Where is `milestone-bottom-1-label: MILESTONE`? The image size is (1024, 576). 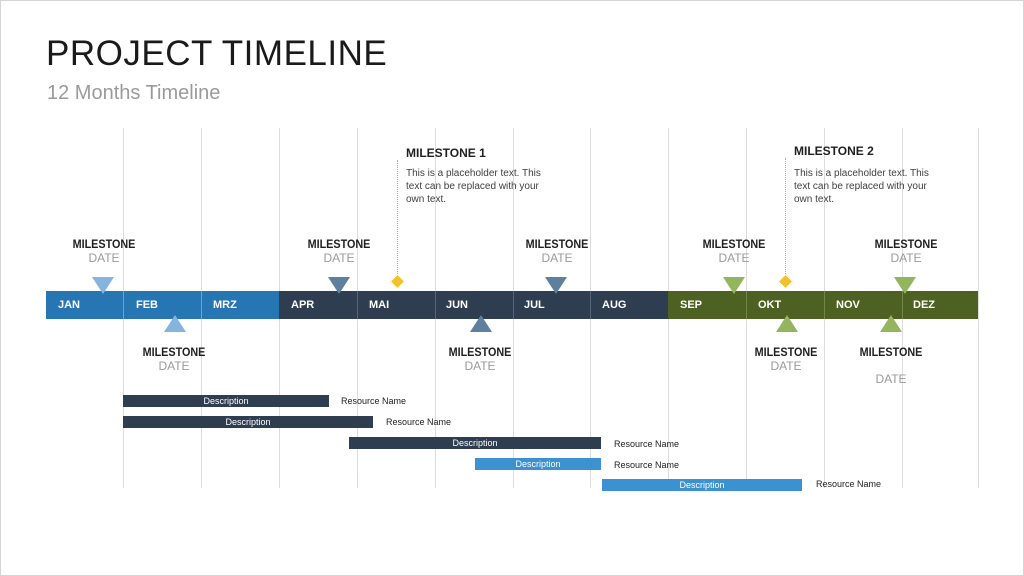 milestone-bottom-1-label: MILESTONE is located at coordinates (174, 352).